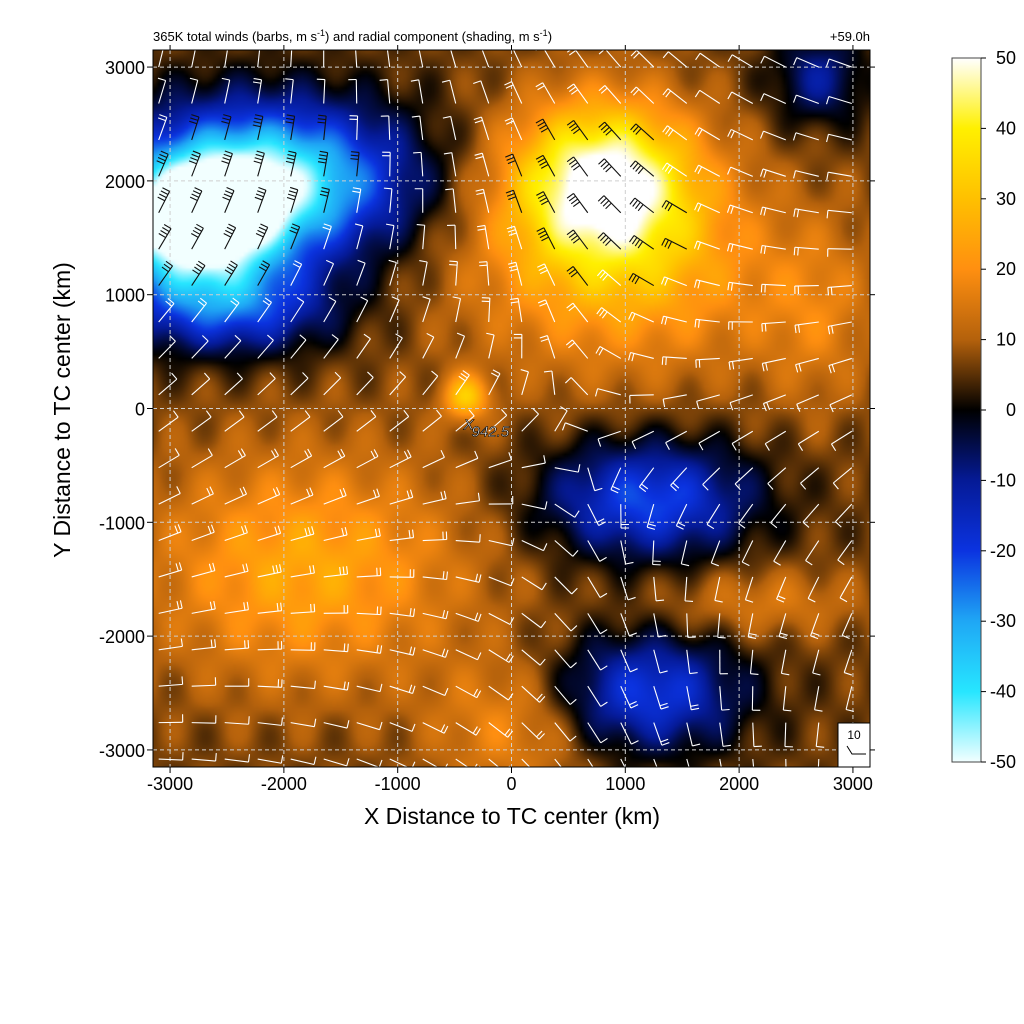  Describe the element at coordinates (170, 784) in the screenshot. I see `x-tick-label: -3000` at that location.